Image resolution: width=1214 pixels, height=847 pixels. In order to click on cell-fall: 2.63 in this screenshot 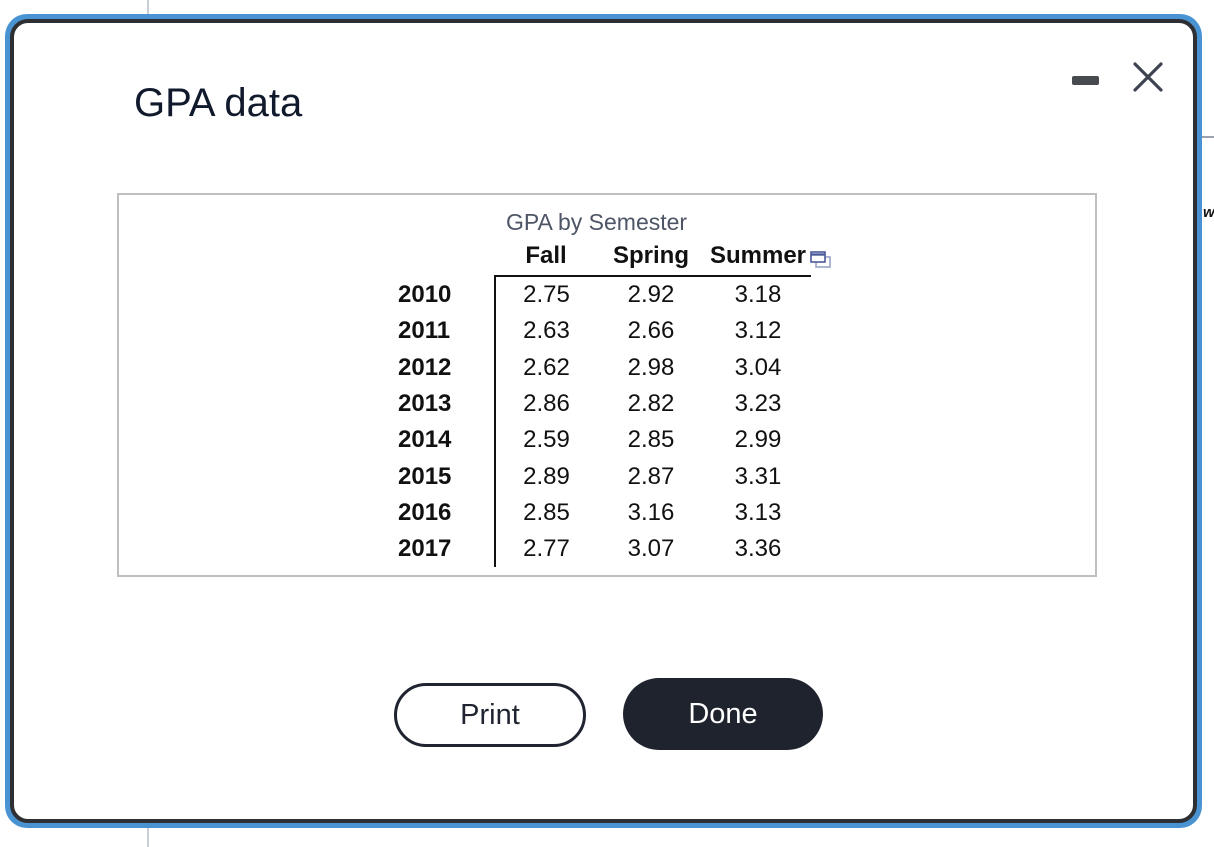, I will do `click(545, 331)`.